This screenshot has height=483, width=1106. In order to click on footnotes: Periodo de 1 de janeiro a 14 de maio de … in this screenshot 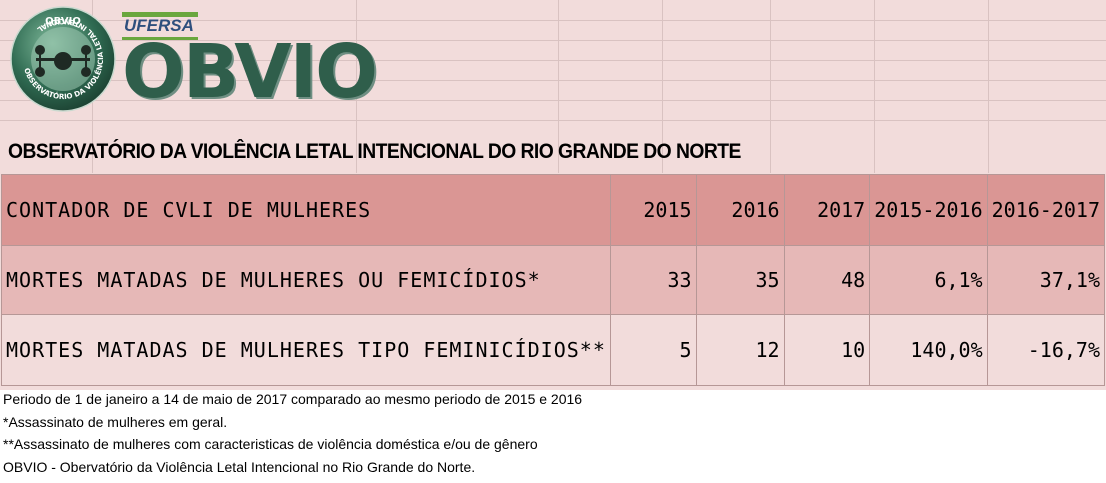, I will do `click(292, 433)`.